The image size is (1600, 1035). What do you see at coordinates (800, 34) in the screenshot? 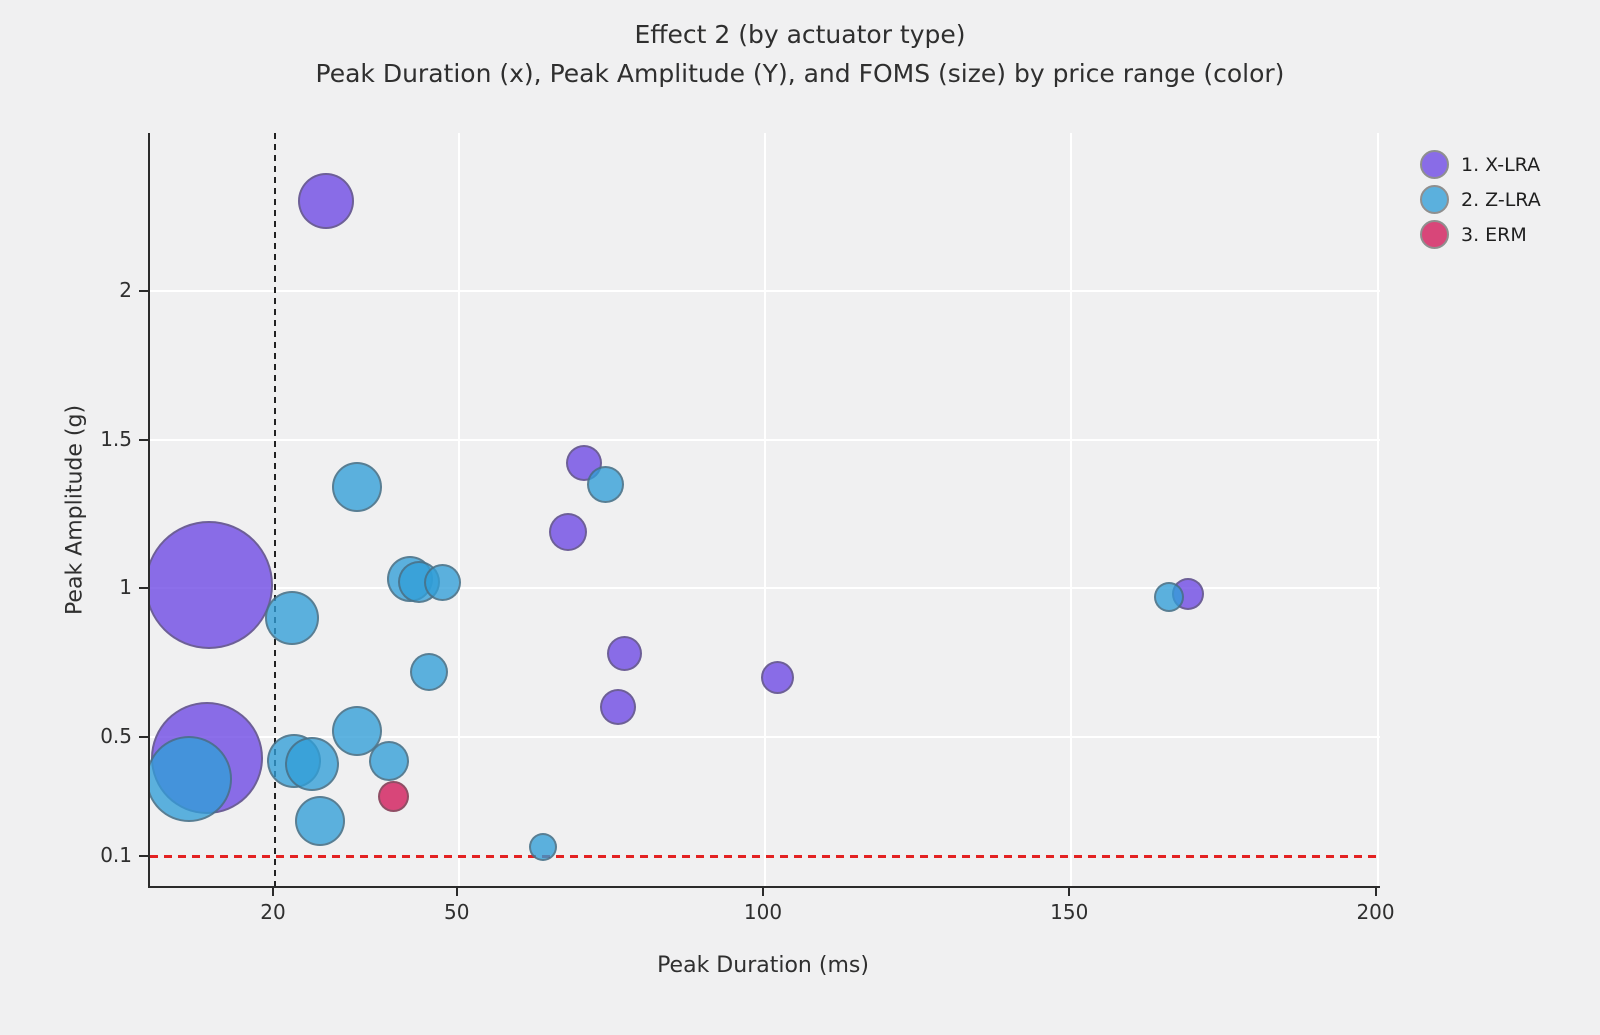
I see `chart-title: Effect 2 (by actuator type)` at bounding box center [800, 34].